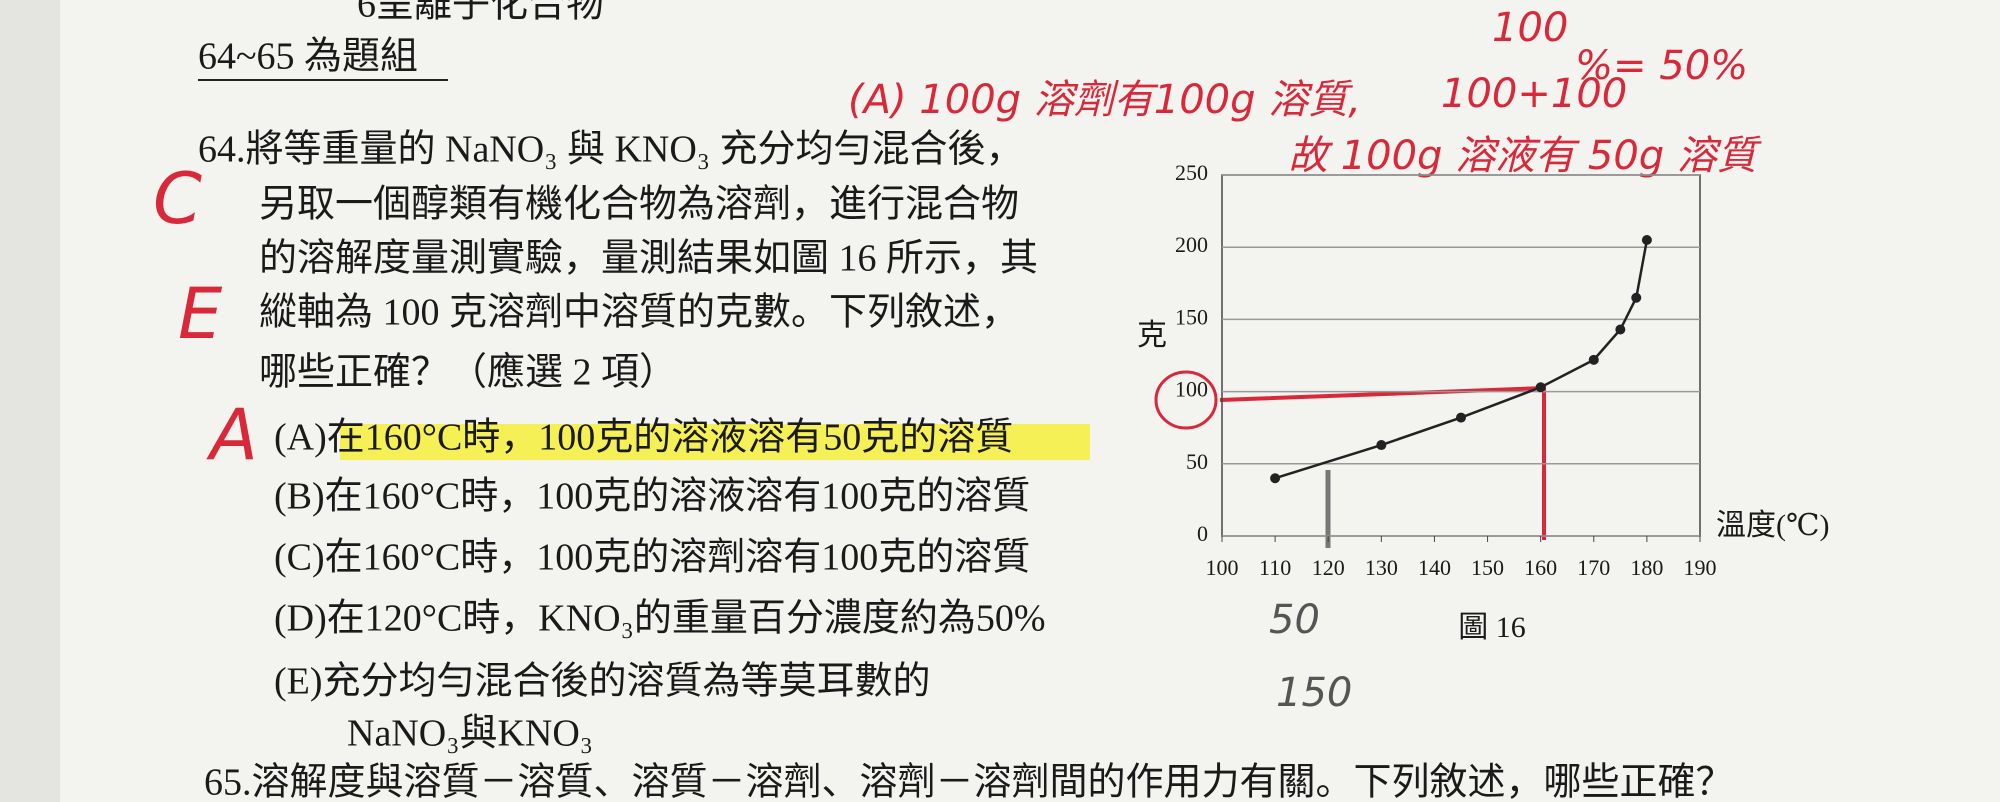  I want to click on page-edge, so click(30, 401).